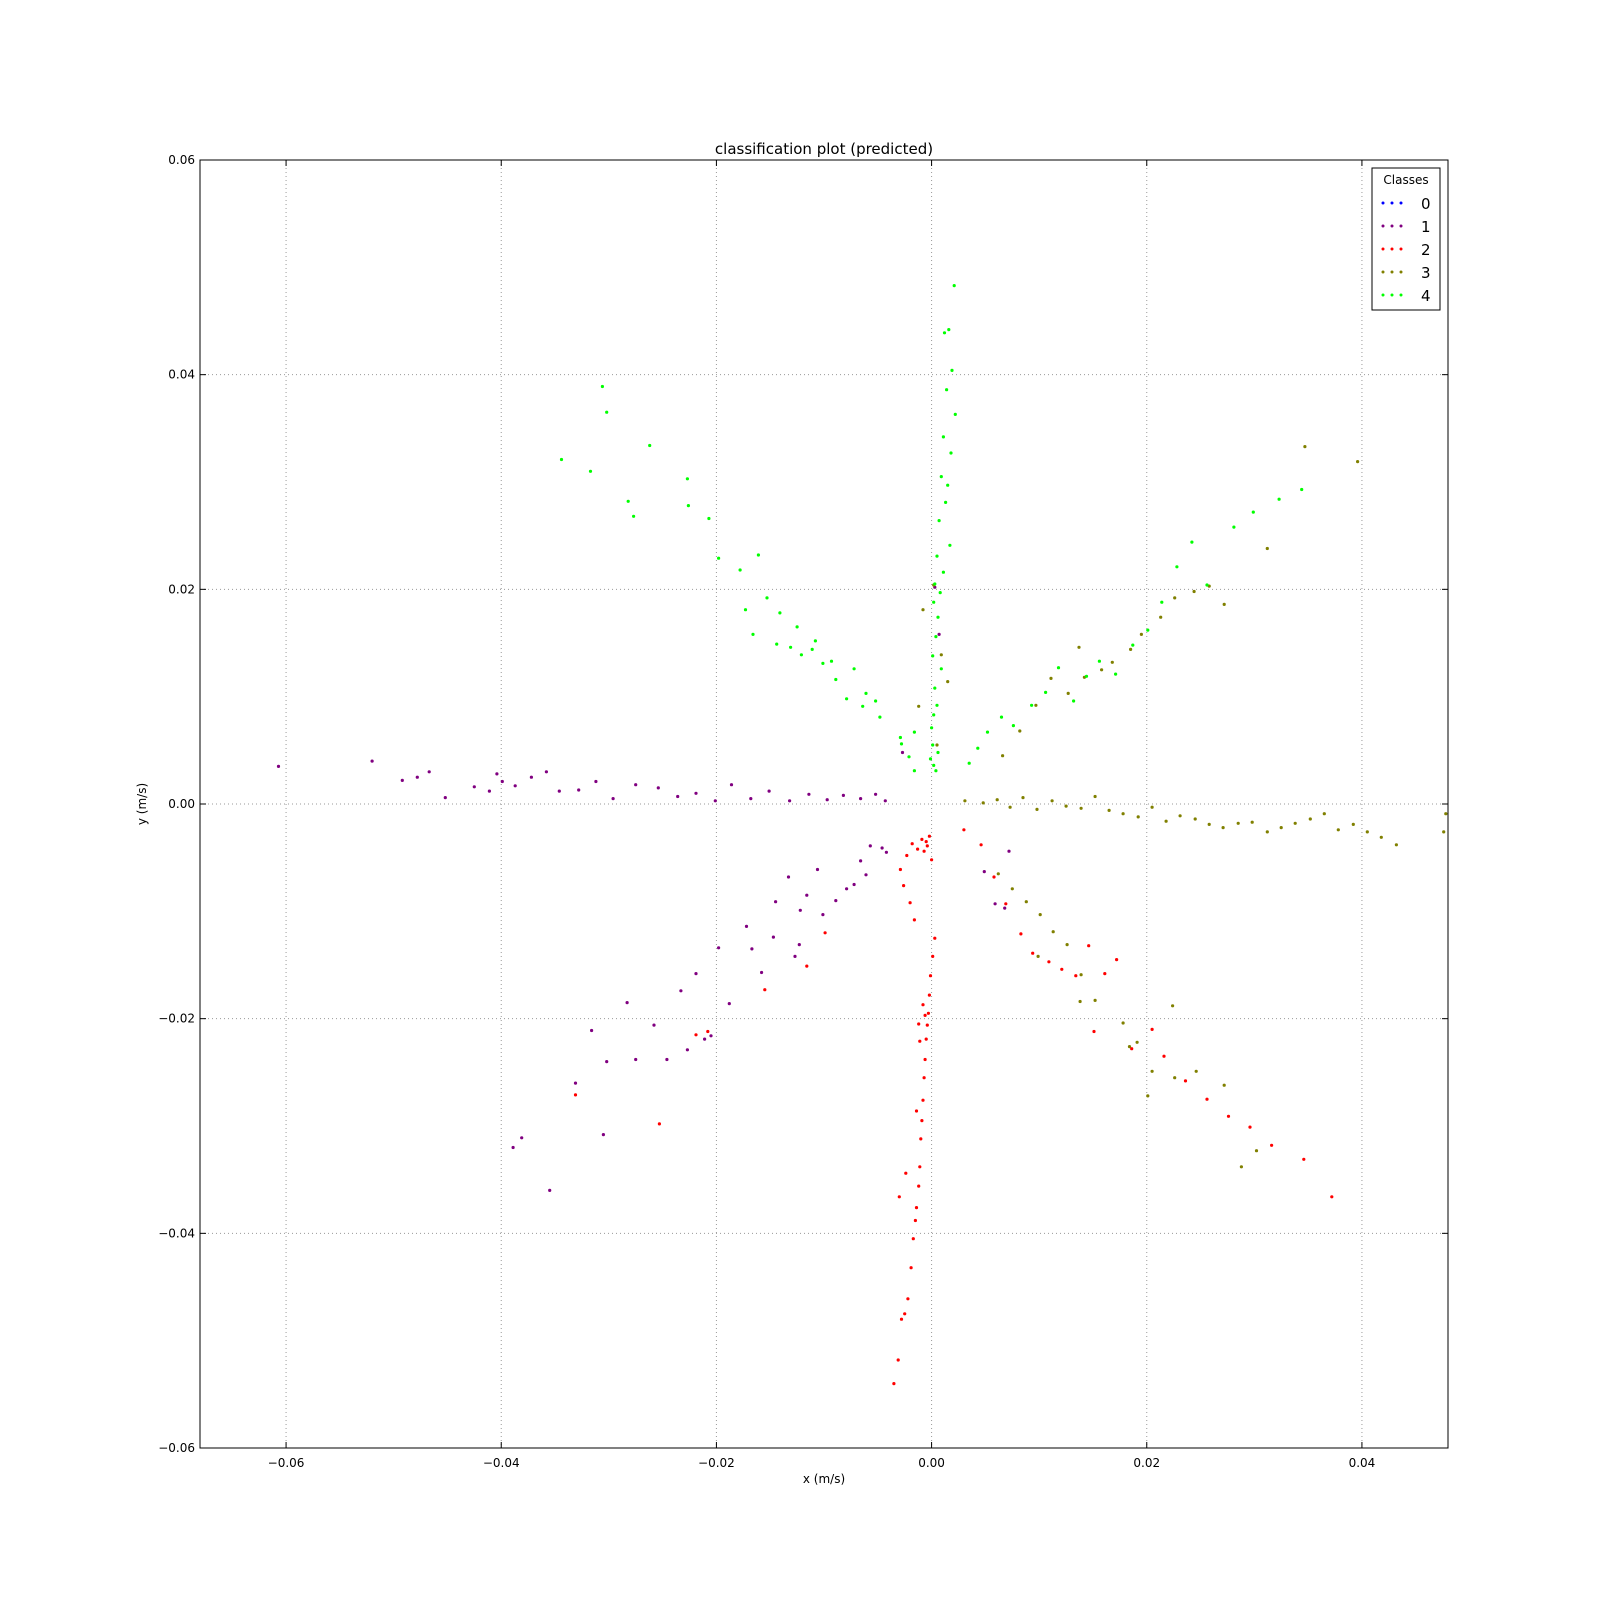 The image size is (1600, 1600). What do you see at coordinates (286, 1463) in the screenshot?
I see `x-tick-label: −0.06` at bounding box center [286, 1463].